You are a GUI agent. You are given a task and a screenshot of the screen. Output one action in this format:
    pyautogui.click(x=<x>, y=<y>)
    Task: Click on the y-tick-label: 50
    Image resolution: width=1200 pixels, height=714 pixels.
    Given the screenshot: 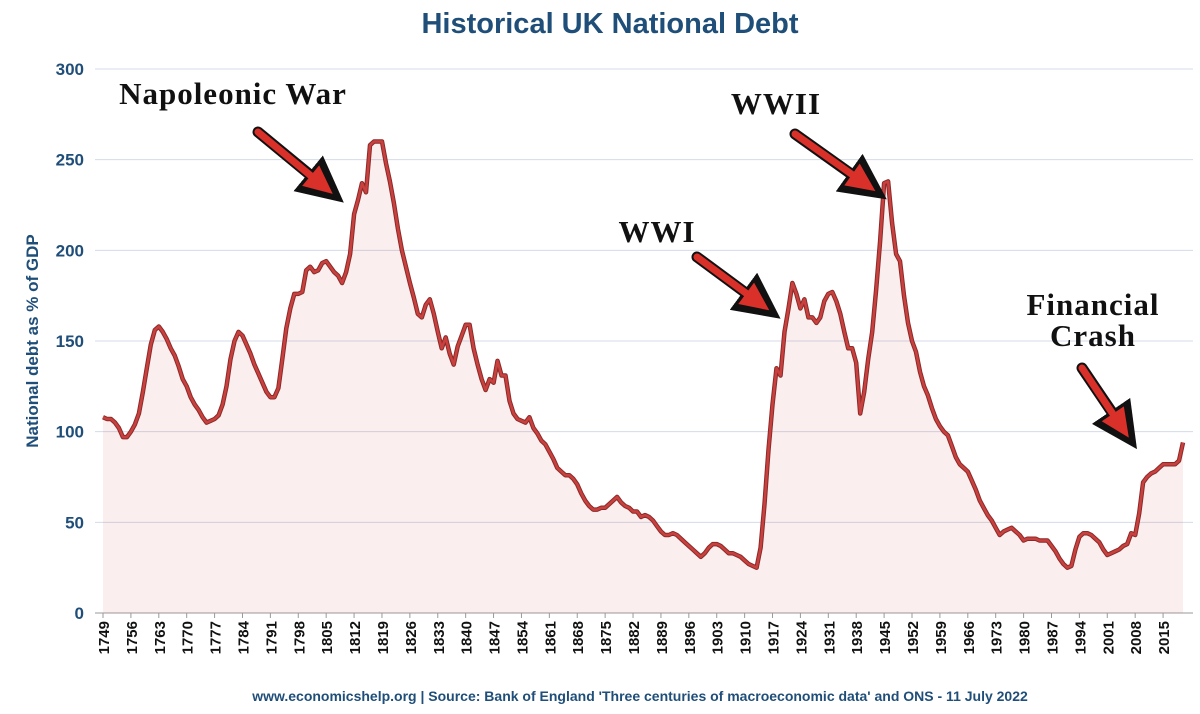 What is the action you would take?
    pyautogui.click(x=74, y=522)
    